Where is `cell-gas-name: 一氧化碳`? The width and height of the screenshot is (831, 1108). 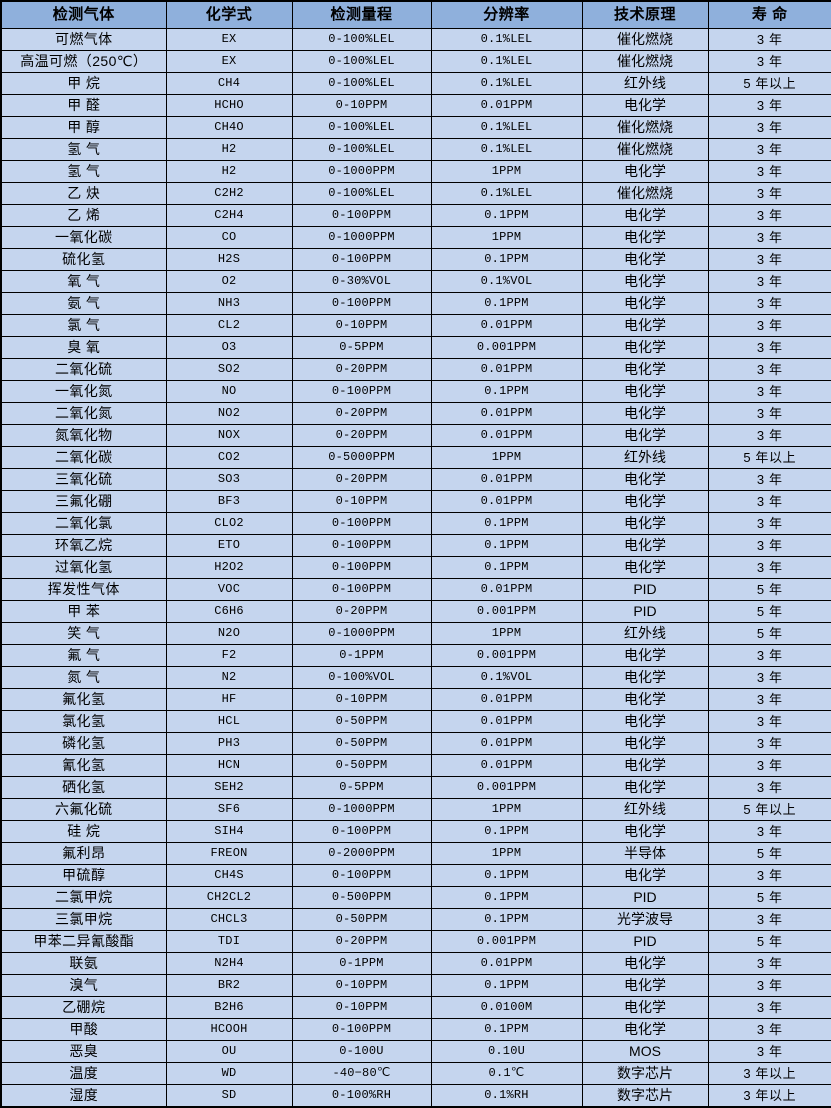 cell-gas-name: 一氧化碳 is located at coordinates (83, 237).